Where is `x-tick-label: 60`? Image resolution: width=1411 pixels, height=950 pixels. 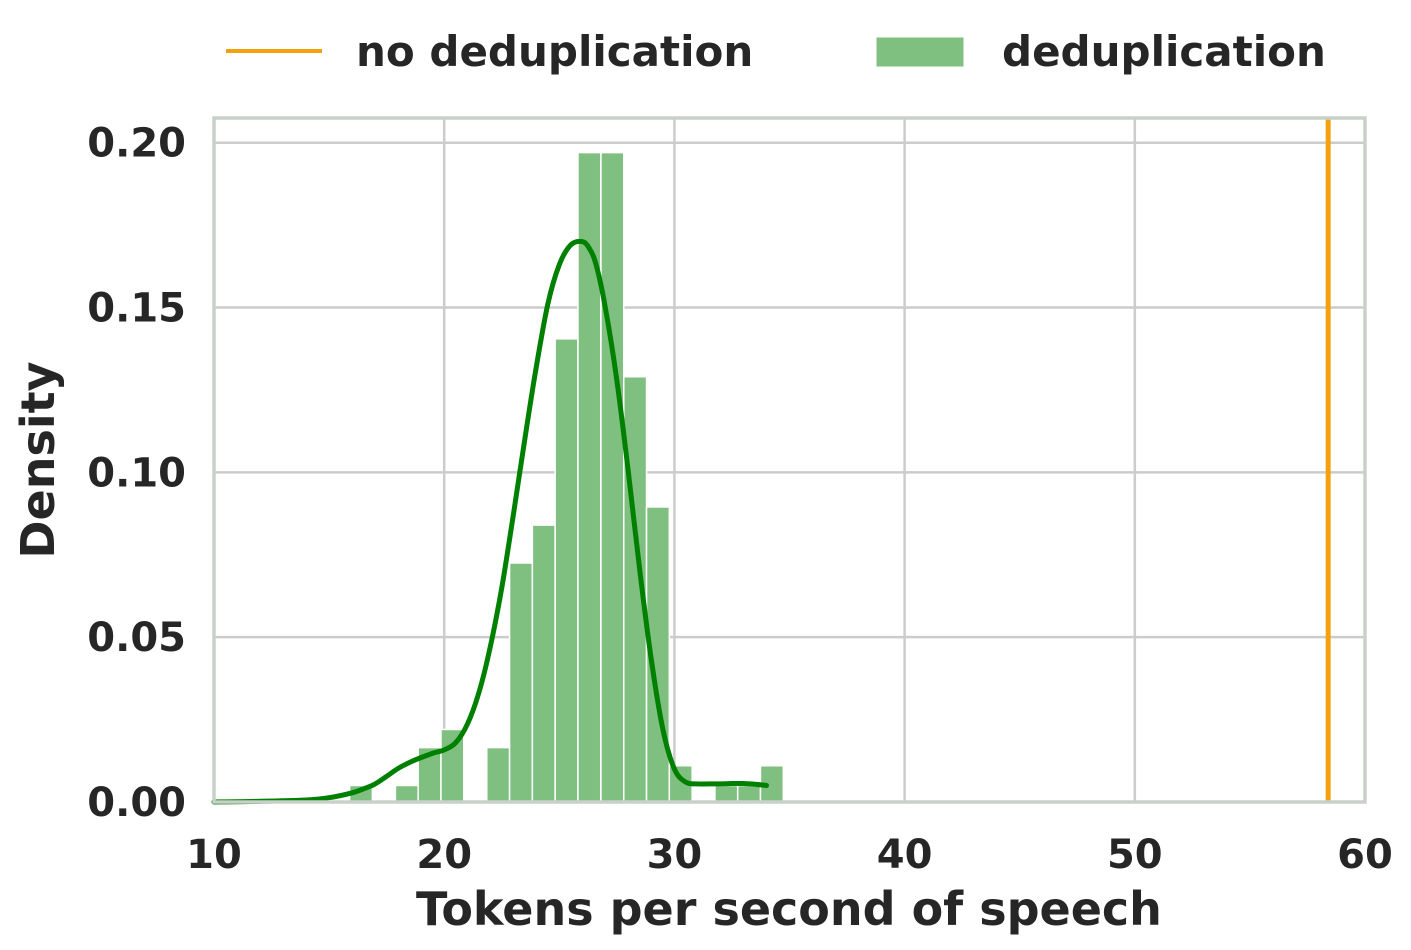
x-tick-label: 60 is located at coordinates (1365, 855).